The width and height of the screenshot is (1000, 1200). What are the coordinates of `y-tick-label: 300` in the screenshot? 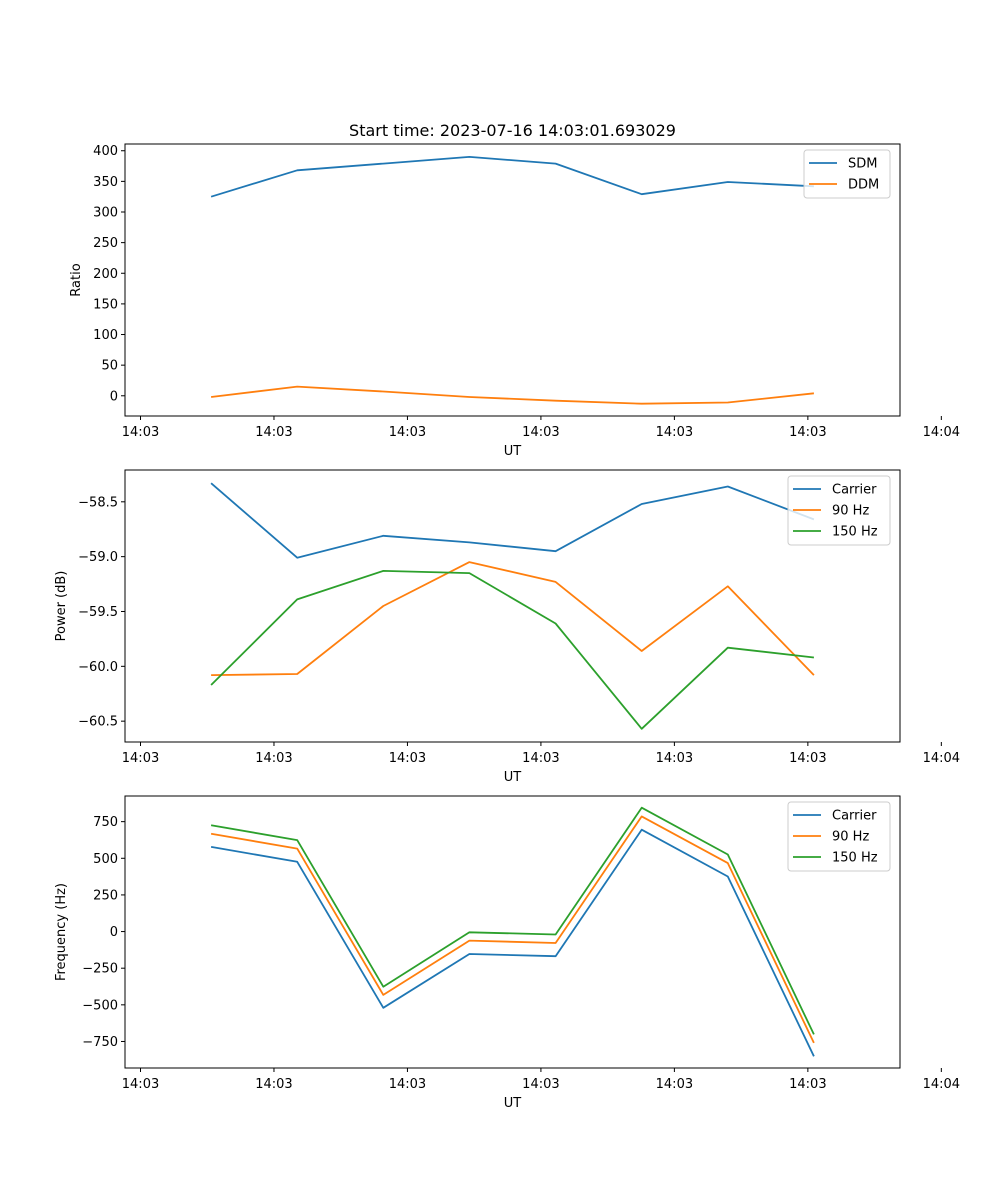 It's located at (105, 213).